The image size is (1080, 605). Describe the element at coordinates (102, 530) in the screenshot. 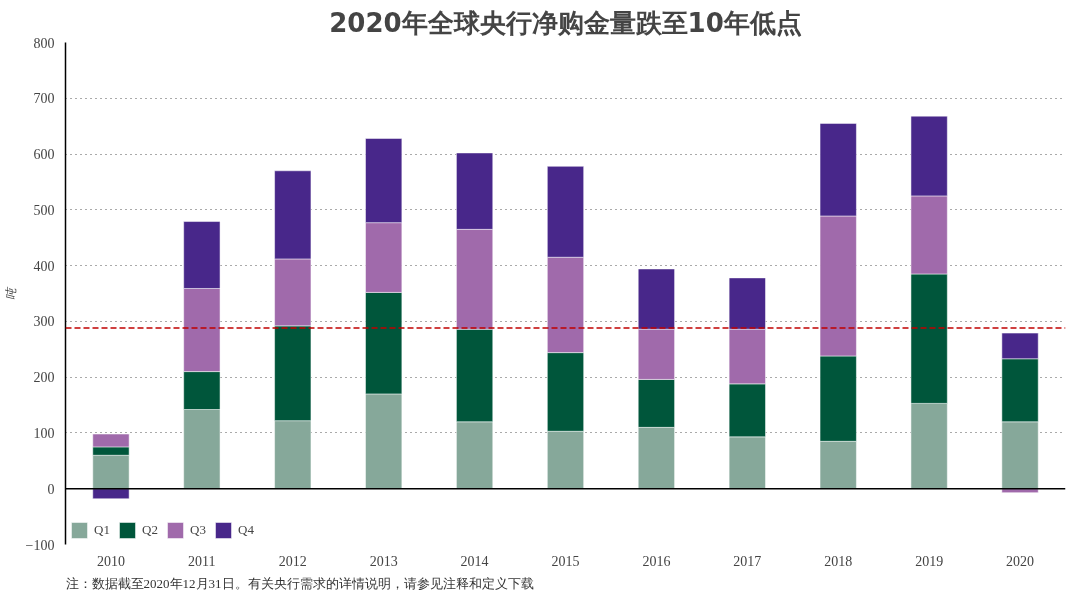

I see `legend-label: Q1` at that location.